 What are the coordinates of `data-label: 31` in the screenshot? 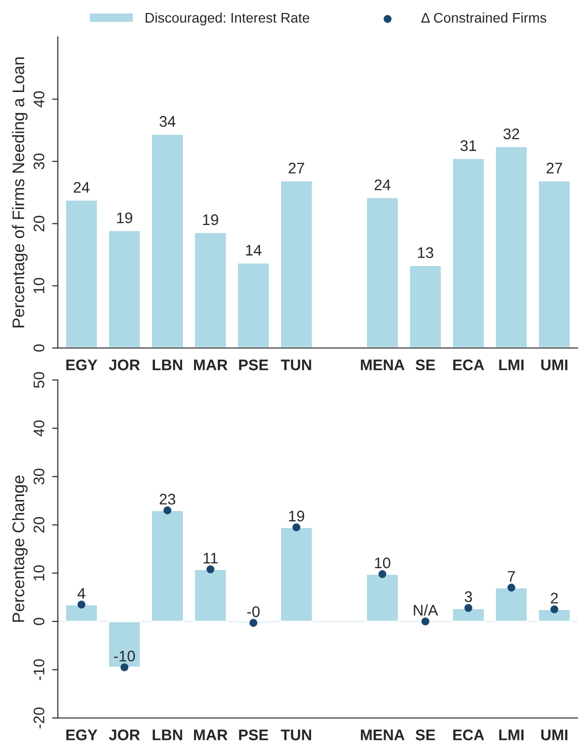 It's located at (468, 146).